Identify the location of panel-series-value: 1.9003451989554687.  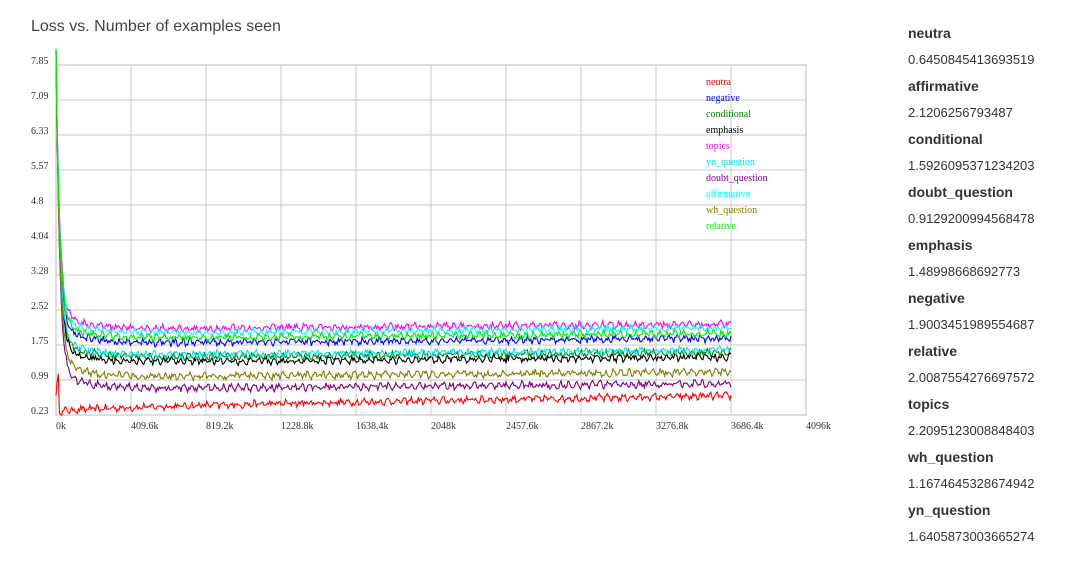
(971, 324).